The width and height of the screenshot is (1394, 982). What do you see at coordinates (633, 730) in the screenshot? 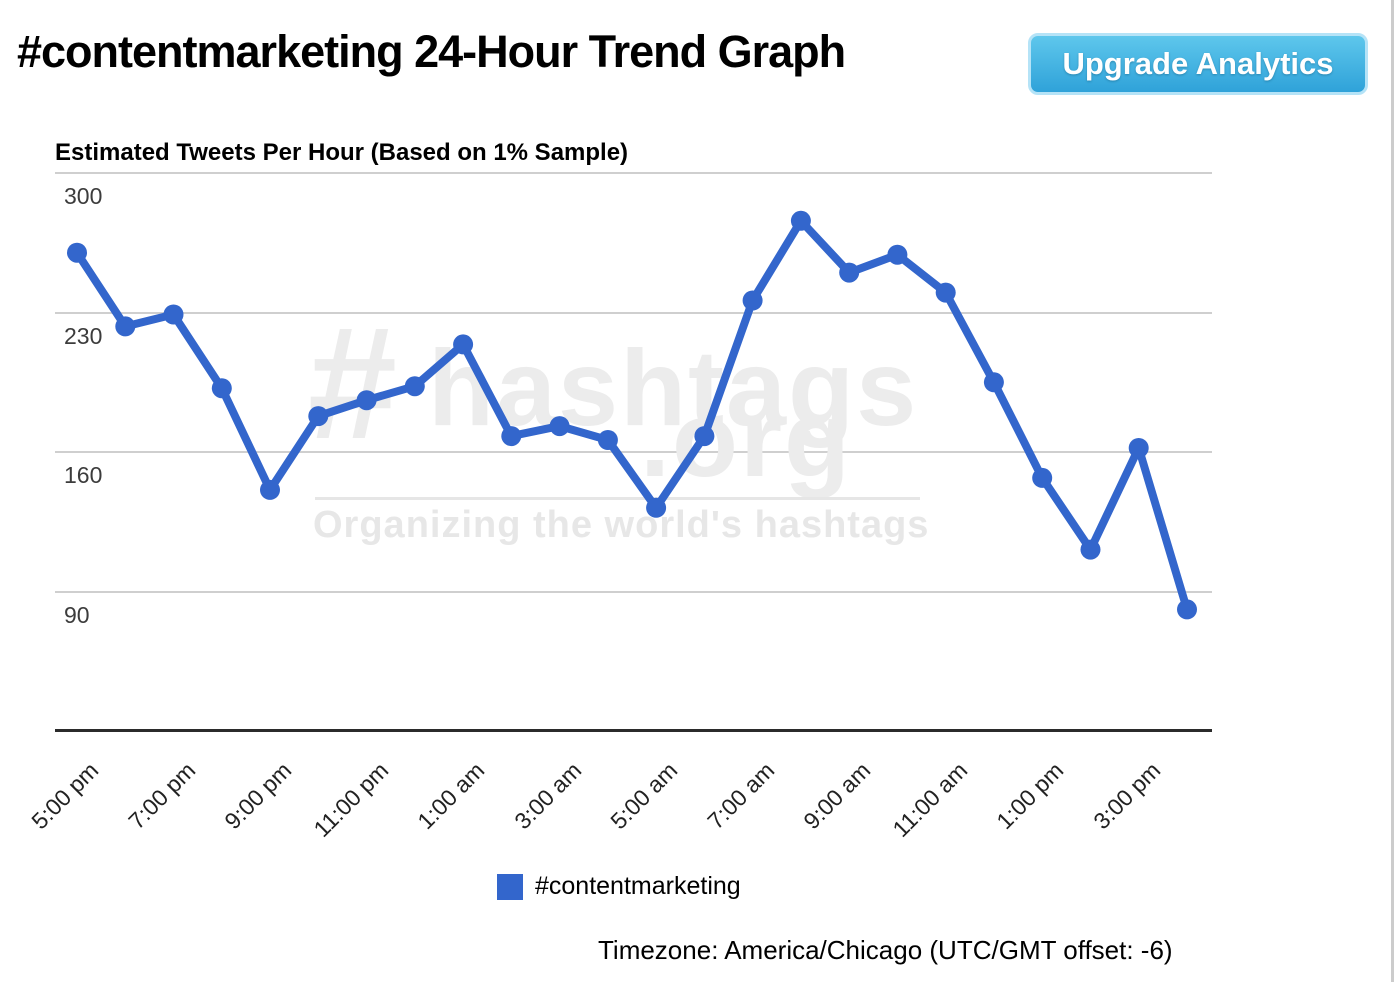
I see `x-axis-line` at bounding box center [633, 730].